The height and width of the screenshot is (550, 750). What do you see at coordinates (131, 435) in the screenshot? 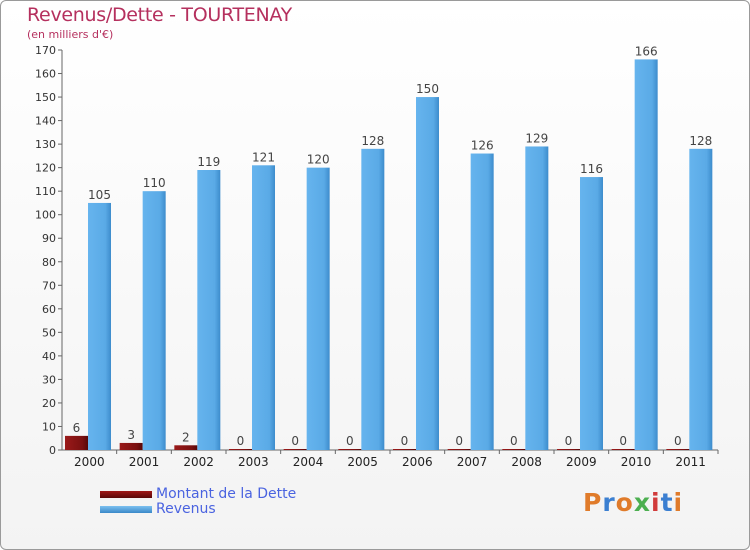
I see `debt-data-label: 3` at bounding box center [131, 435].